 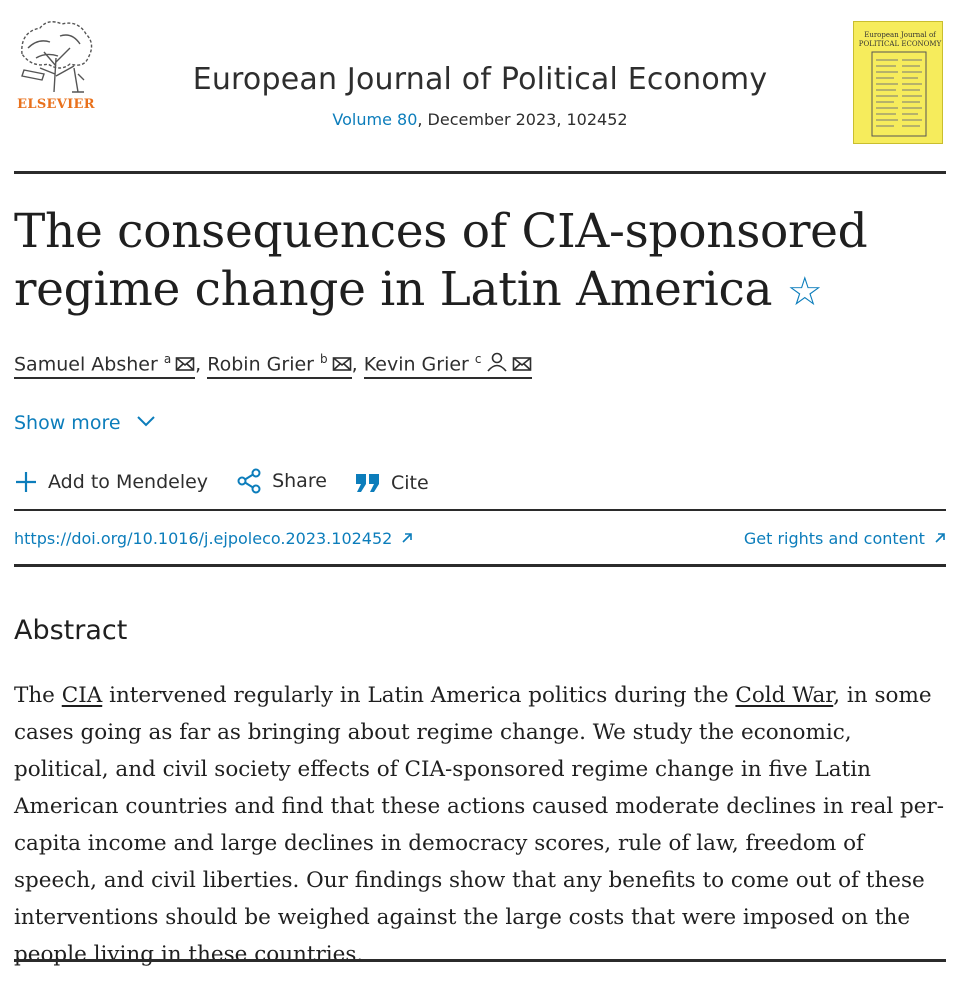 What do you see at coordinates (375, 119) in the screenshot?
I see `volume-link: Volume 80` at bounding box center [375, 119].